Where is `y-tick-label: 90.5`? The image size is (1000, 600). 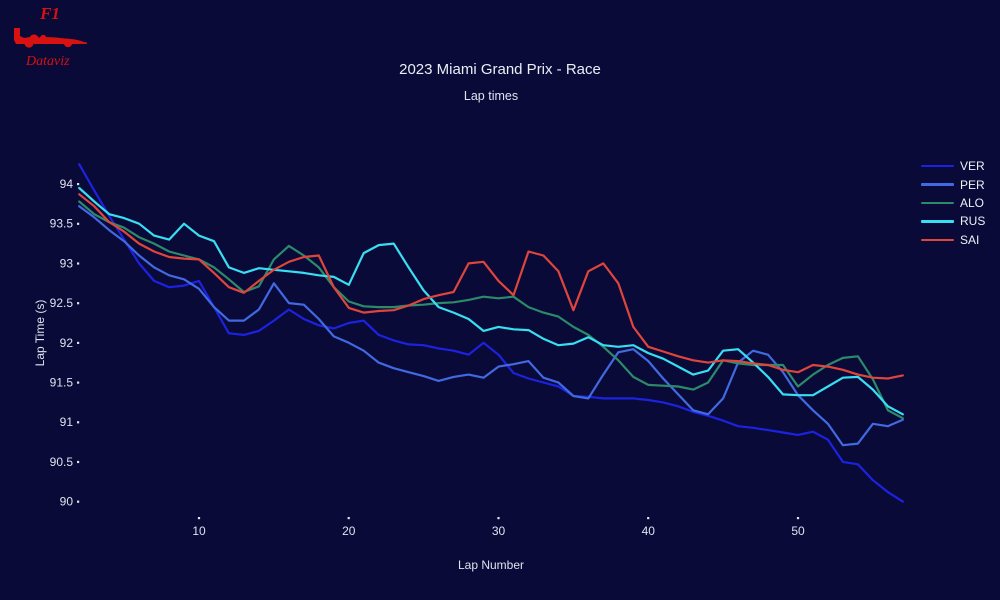
y-tick-label: 90.5 is located at coordinates (62, 462).